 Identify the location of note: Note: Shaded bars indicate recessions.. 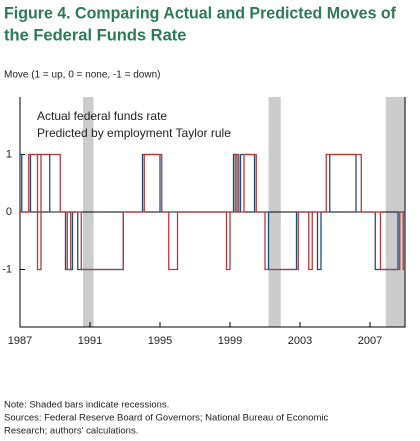
(86, 405).